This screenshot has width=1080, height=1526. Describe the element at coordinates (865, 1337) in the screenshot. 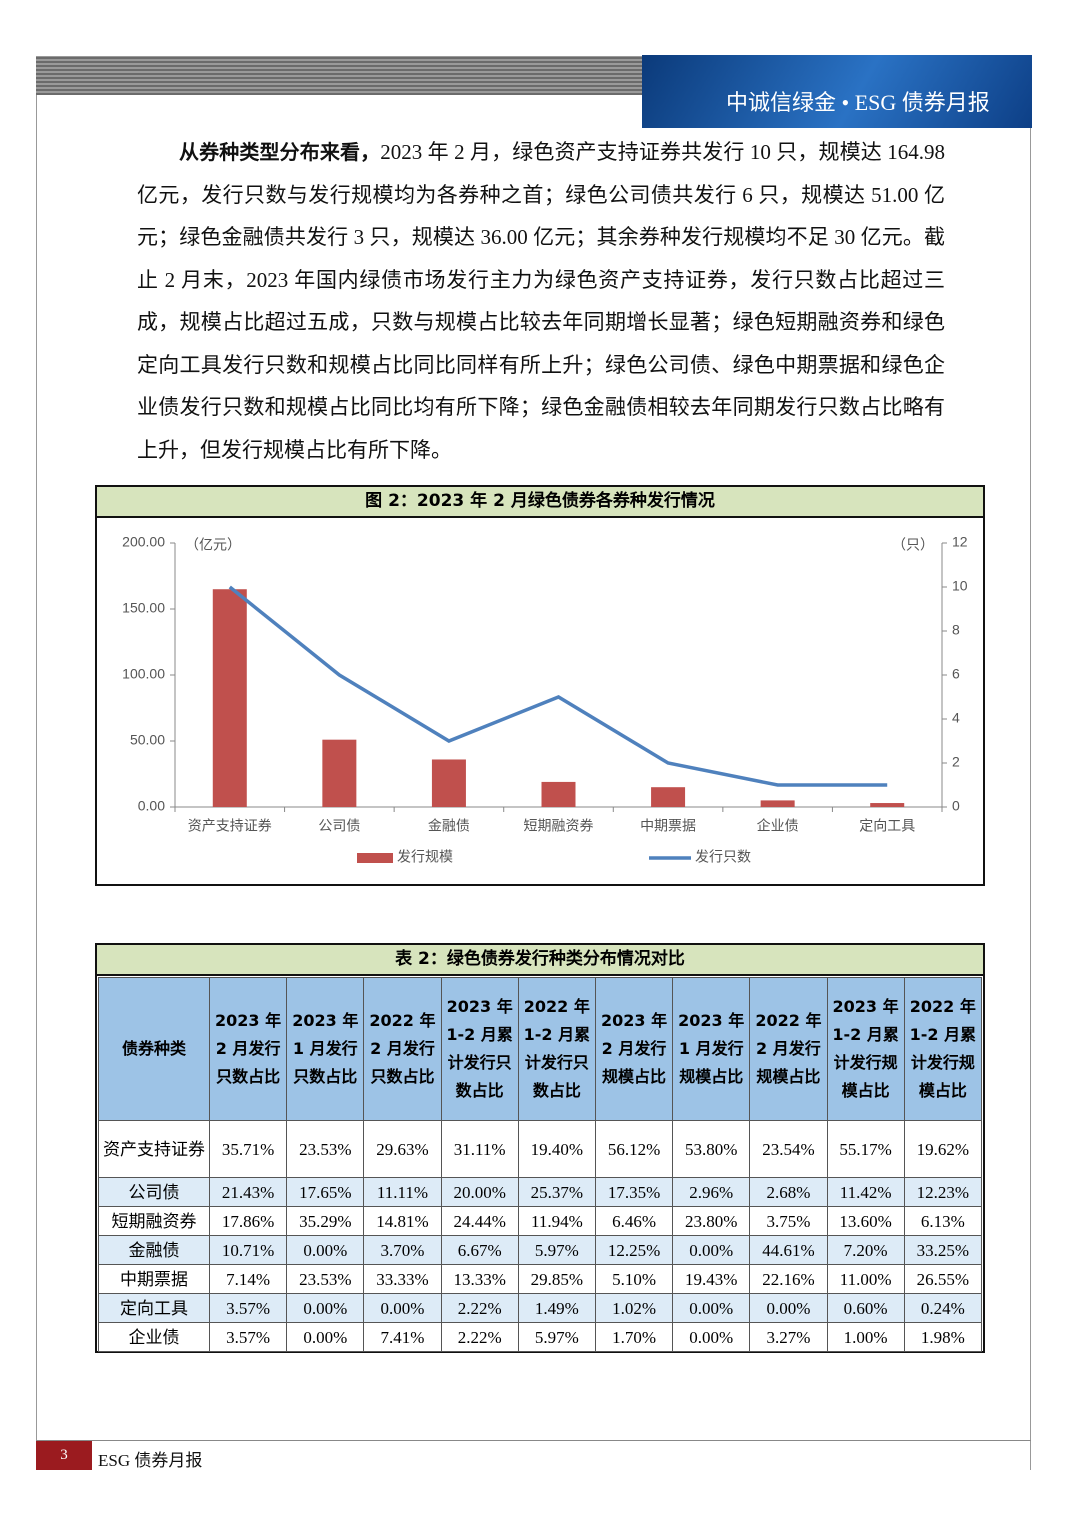

I see `table-cell: 1.00%` at that location.